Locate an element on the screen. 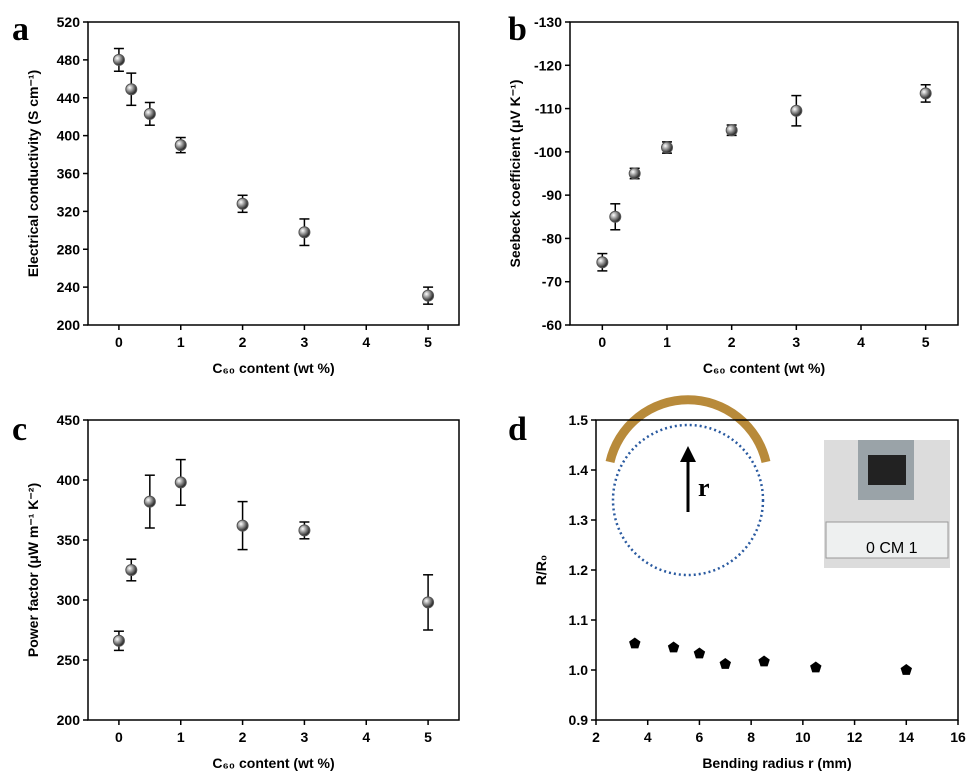 Image resolution: width=974 pixels, height=780 pixels. y-tick-label: -60 is located at coordinates (552, 325).